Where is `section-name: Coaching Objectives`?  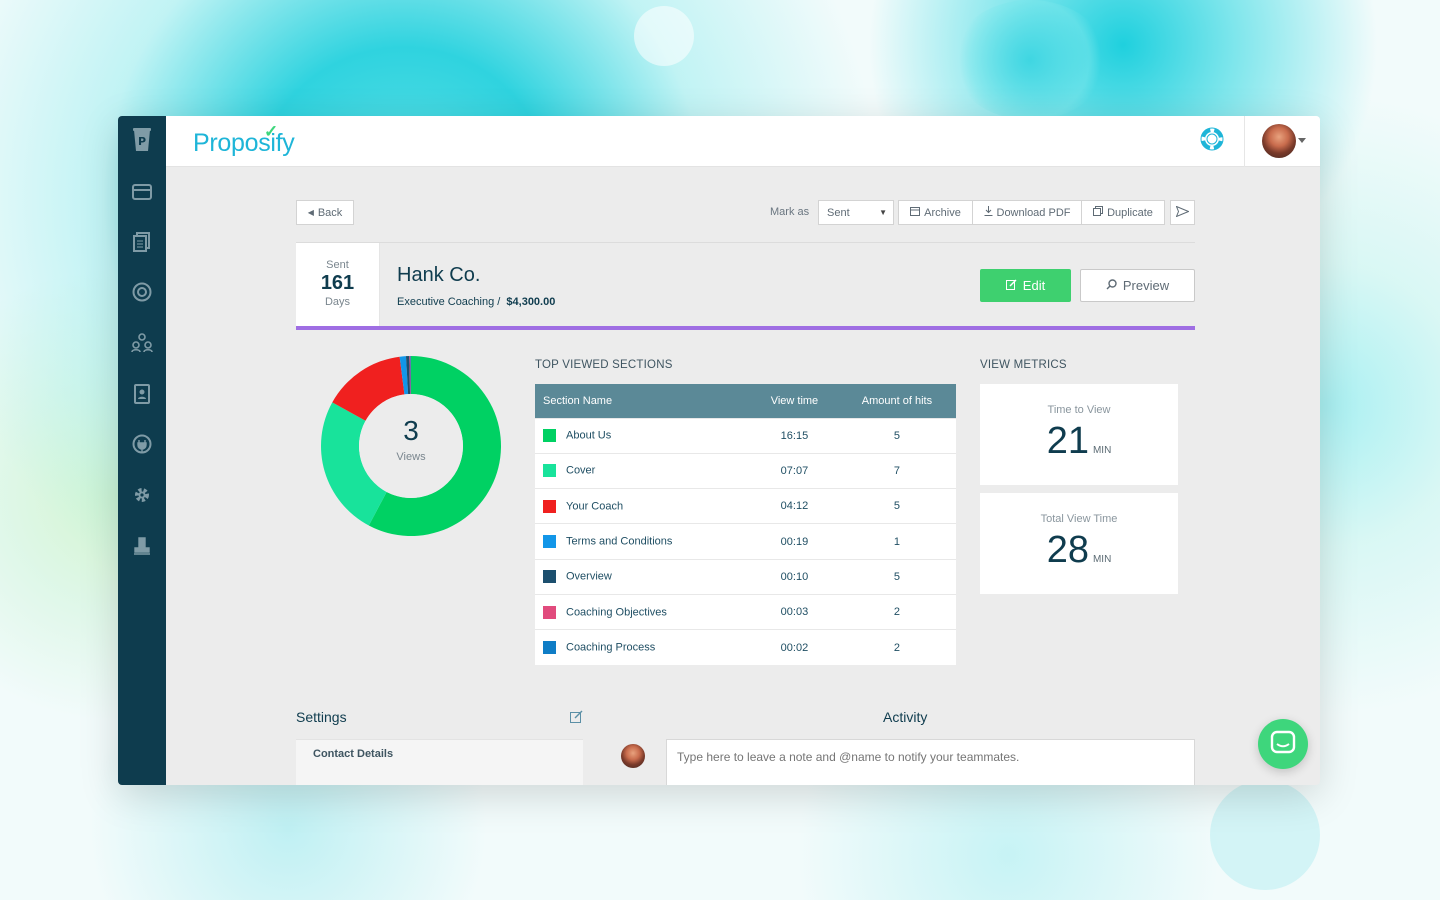 section-name: Coaching Objectives is located at coordinates (616, 612).